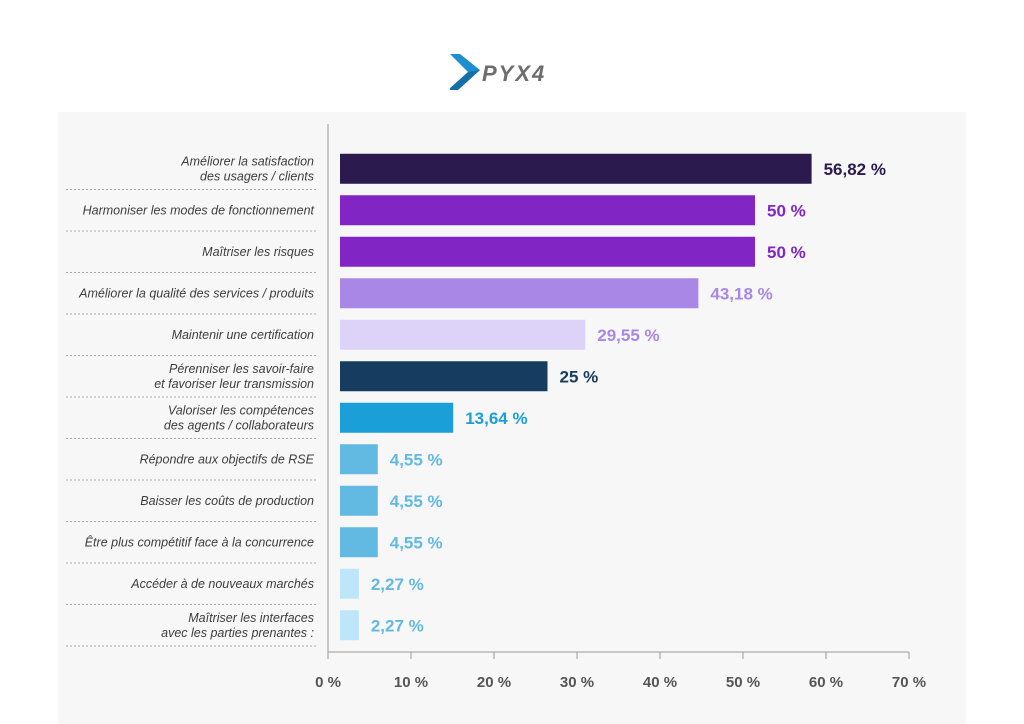 The image size is (1024, 724). I want to click on x-tick-label: 50 %, so click(743, 682).